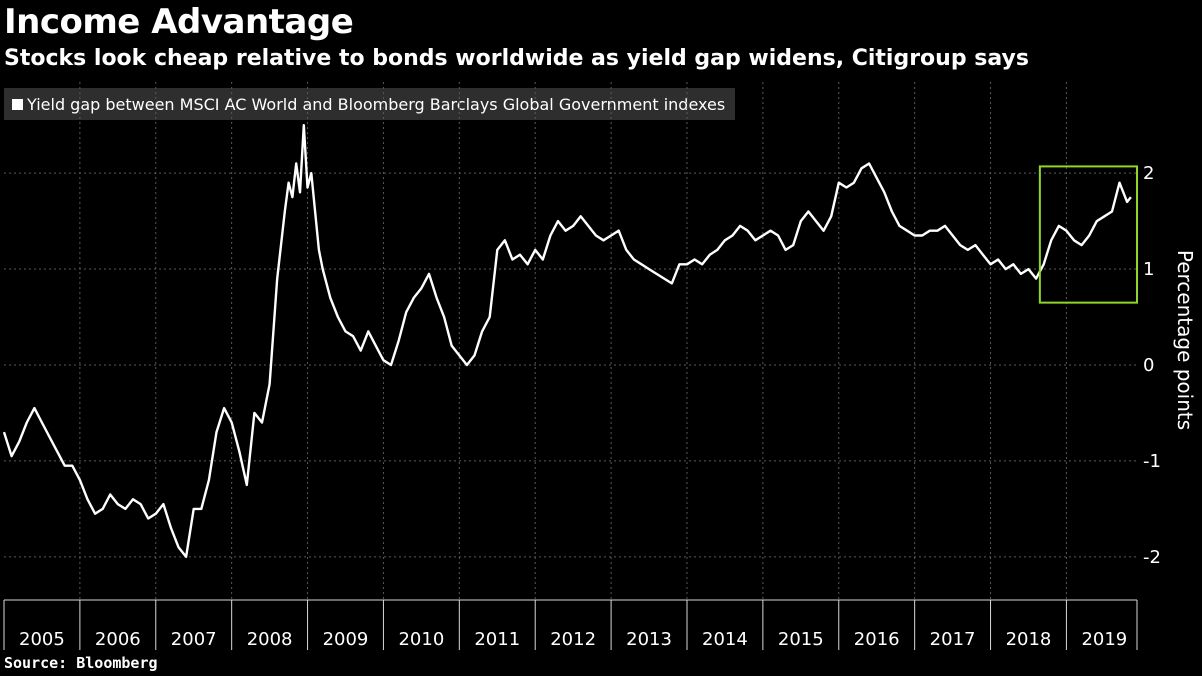 The width and height of the screenshot is (1202, 676). What do you see at coordinates (1088, 234) in the screenshot?
I see `highlight-box` at bounding box center [1088, 234].